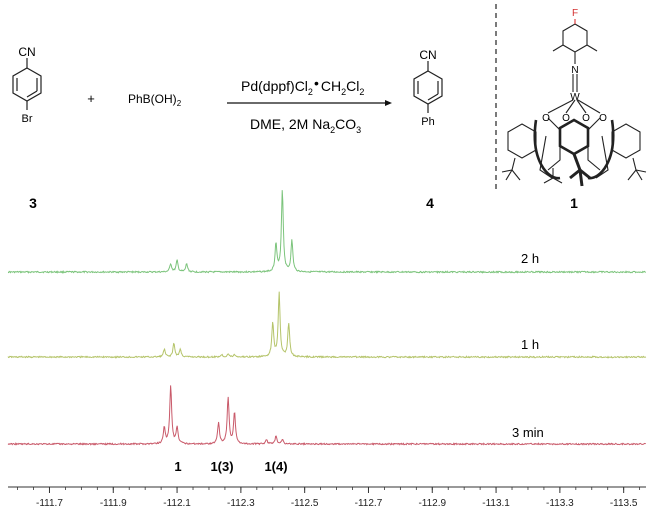  I want to click on x-tick-label: -111.9, so click(113, 503).